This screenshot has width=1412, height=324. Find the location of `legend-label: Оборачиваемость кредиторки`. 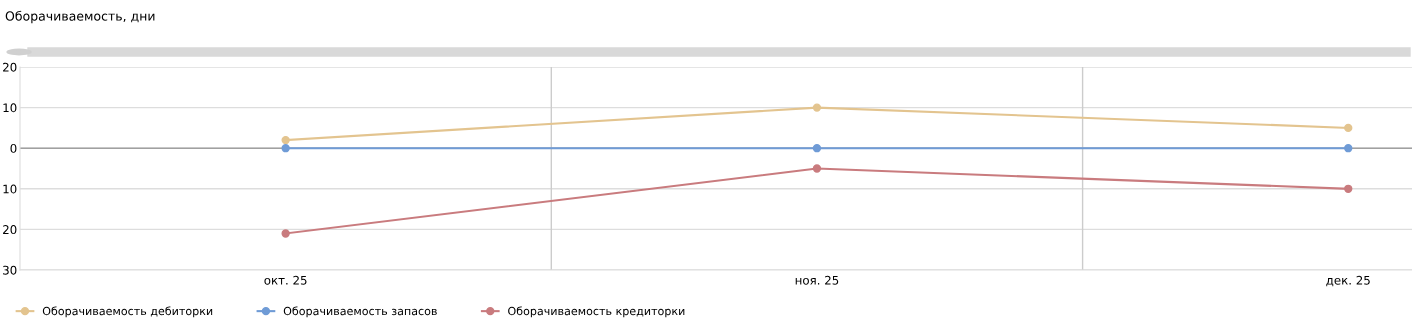

legend-label: Оборачиваемость кредиторки is located at coordinates (596, 312).